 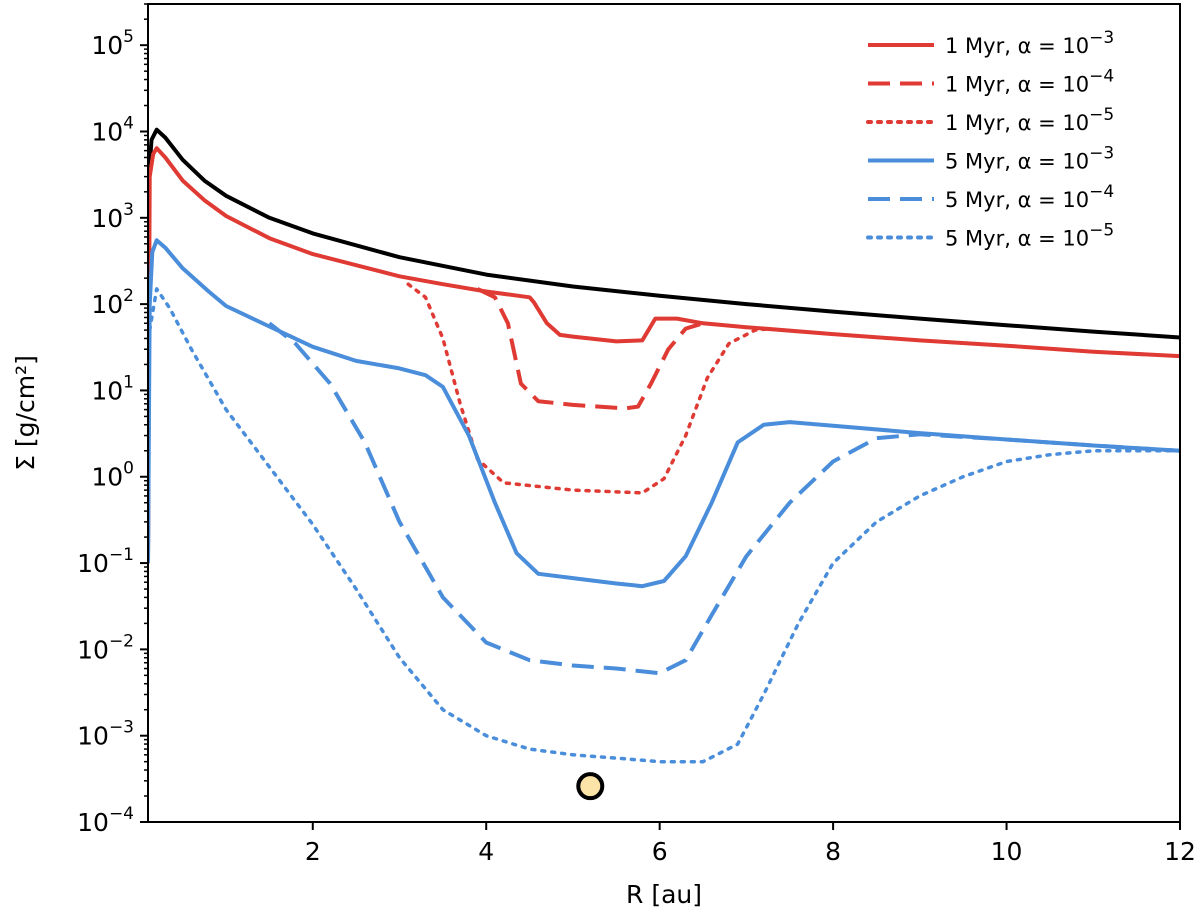 What do you see at coordinates (105, 820) in the screenshot?
I see `y-tick-label: 10⁻⁴` at bounding box center [105, 820].